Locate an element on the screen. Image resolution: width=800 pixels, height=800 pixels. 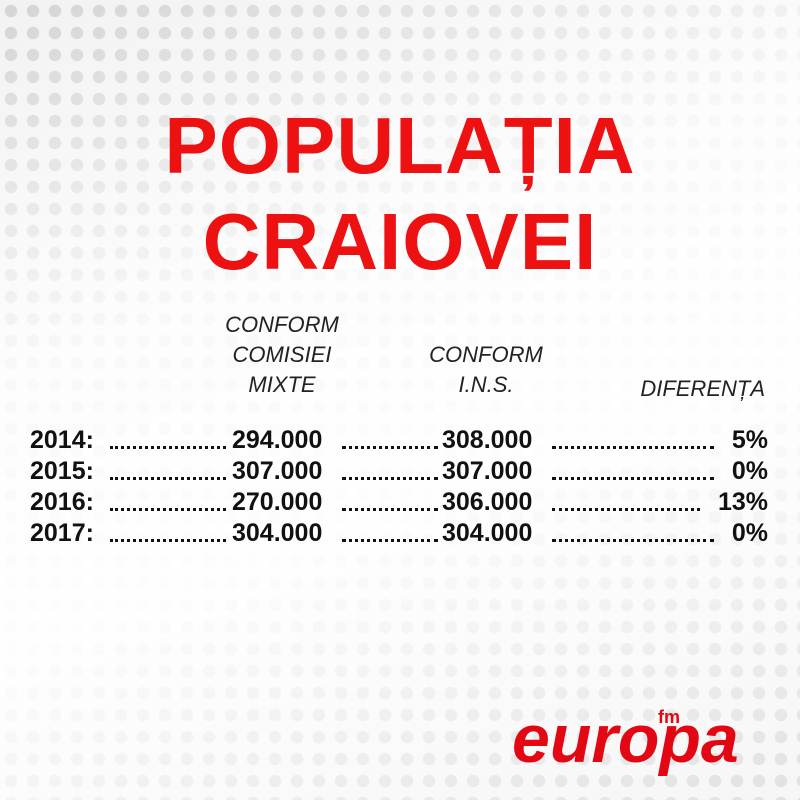
row-year: 2016: is located at coordinates (62, 502).